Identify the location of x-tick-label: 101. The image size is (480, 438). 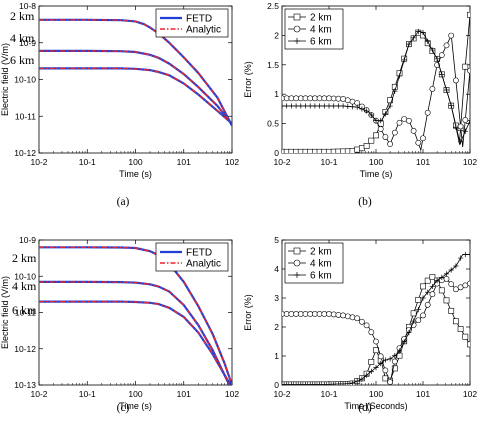
(423, 162).